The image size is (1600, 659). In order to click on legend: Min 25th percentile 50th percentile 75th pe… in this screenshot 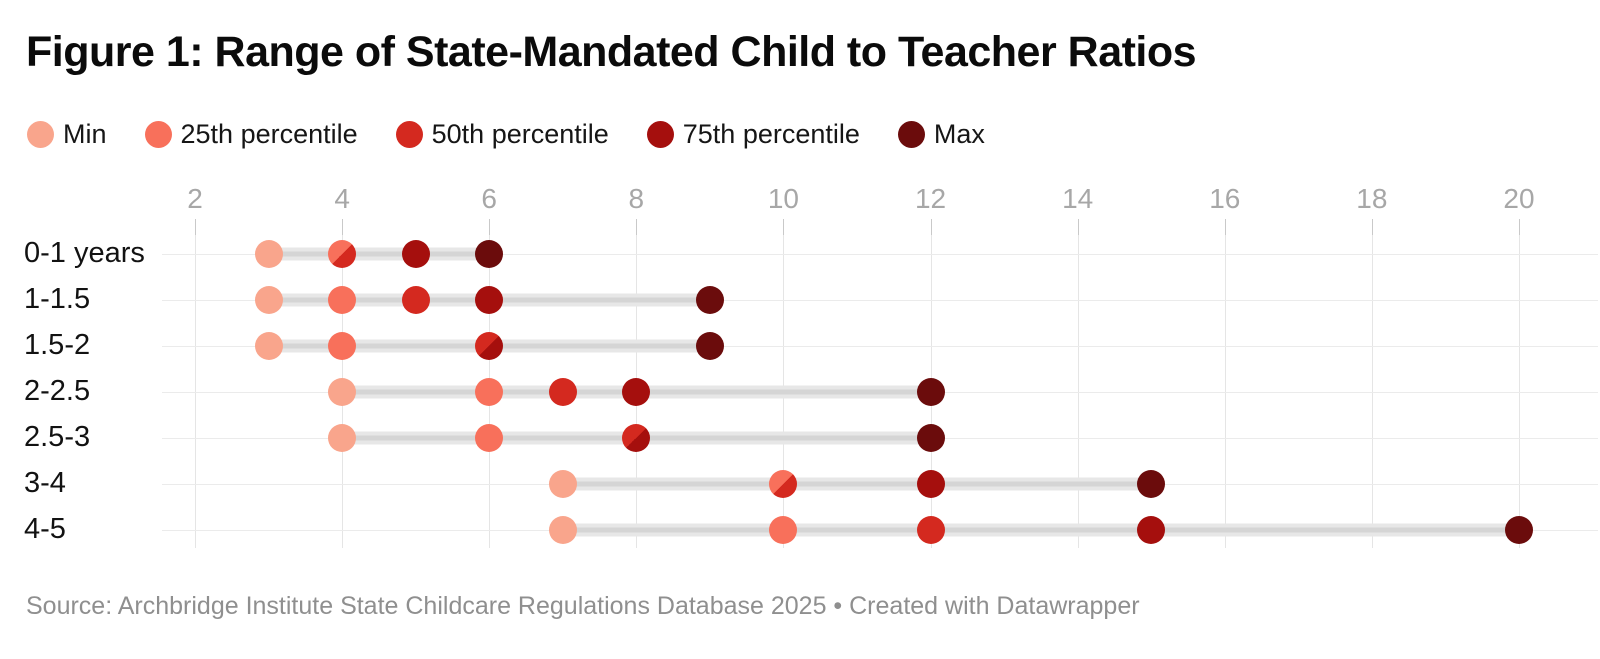, I will do `click(506, 134)`.